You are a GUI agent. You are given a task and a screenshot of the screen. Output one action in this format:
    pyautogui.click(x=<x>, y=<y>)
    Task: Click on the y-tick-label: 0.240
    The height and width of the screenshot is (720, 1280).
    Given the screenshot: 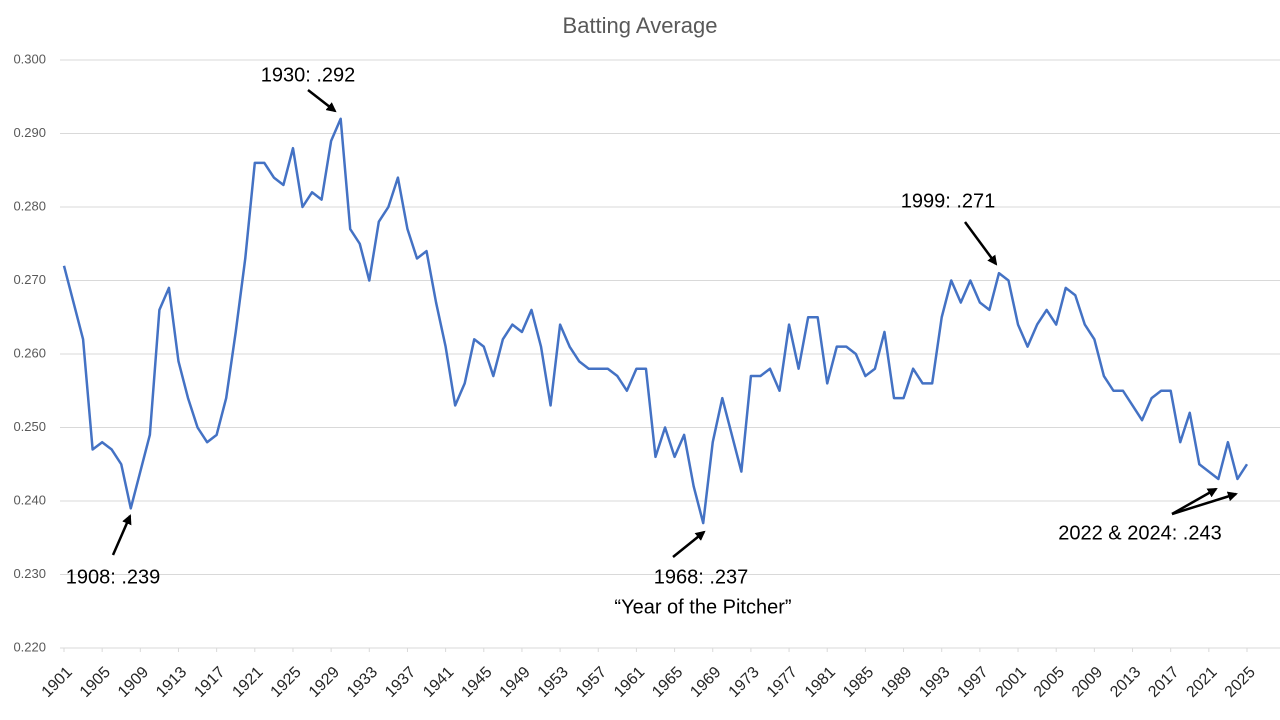 What is the action you would take?
    pyautogui.click(x=29, y=499)
    